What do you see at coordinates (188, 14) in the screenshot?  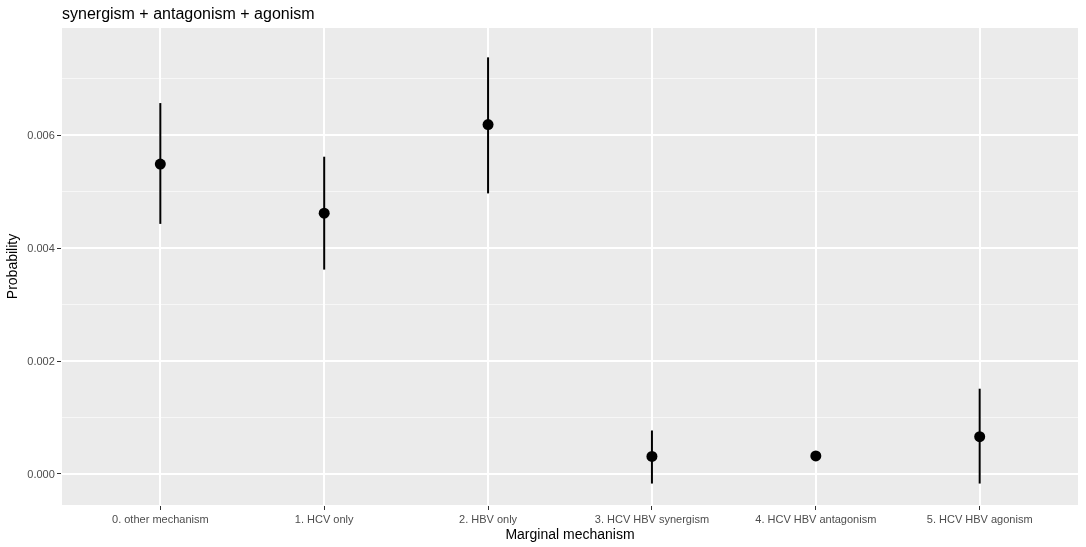 I see `chart-title: synergism + antagonism + agonism` at bounding box center [188, 14].